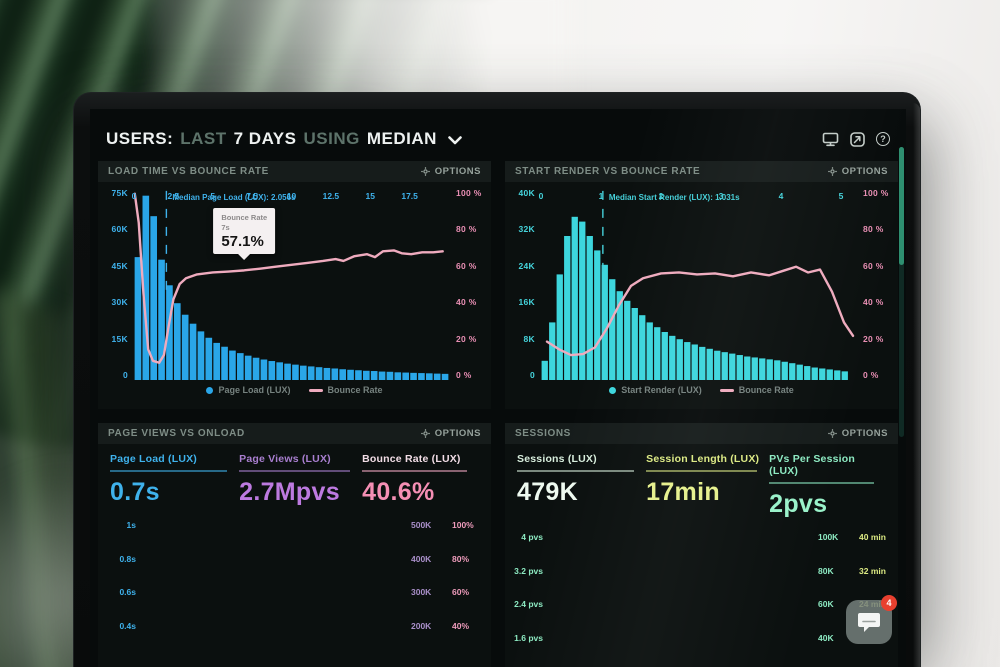 The image size is (1000, 667). What do you see at coordinates (697, 284) in the screenshot?
I see `plot-area: Median Start Render (LUX): 1.031s 0 1 2 3 4 5` at bounding box center [697, 284].